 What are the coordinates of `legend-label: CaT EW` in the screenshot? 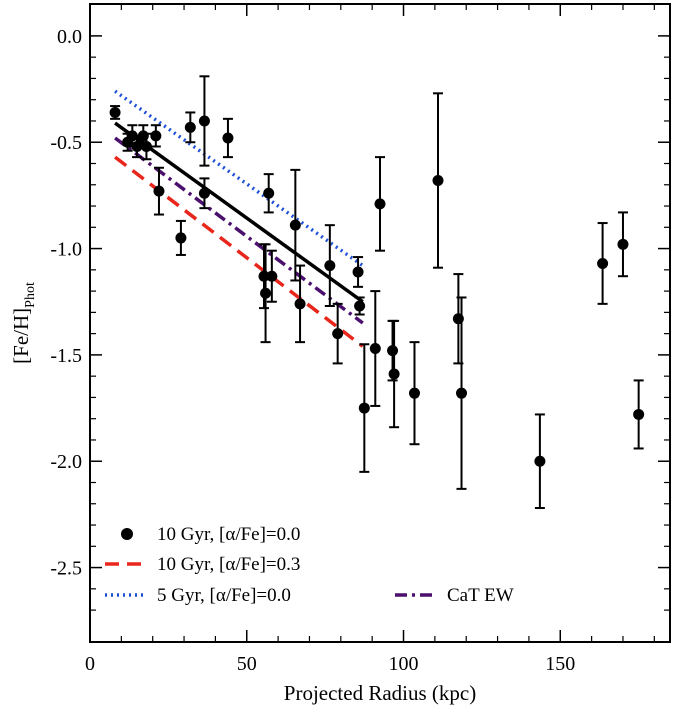 It's located at (480, 595).